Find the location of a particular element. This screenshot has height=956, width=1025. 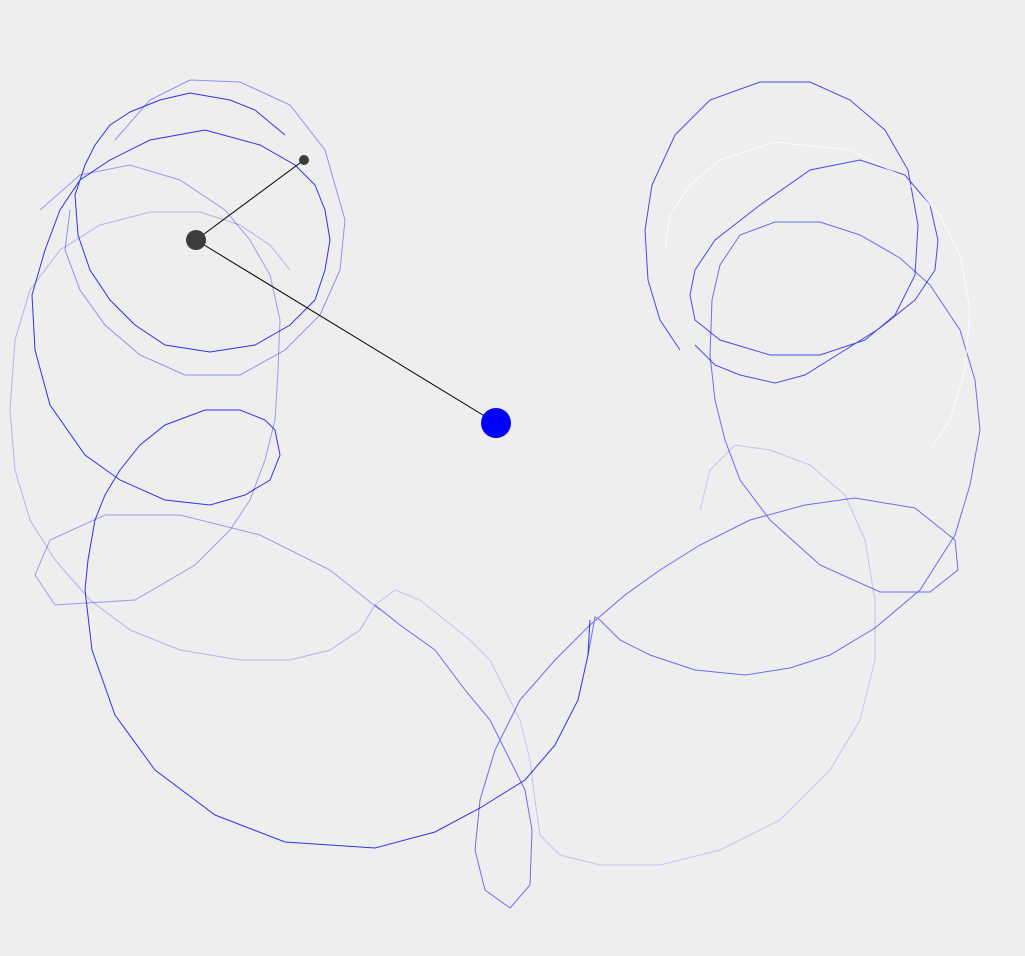

pendulum-tip is located at coordinates (304, 160).